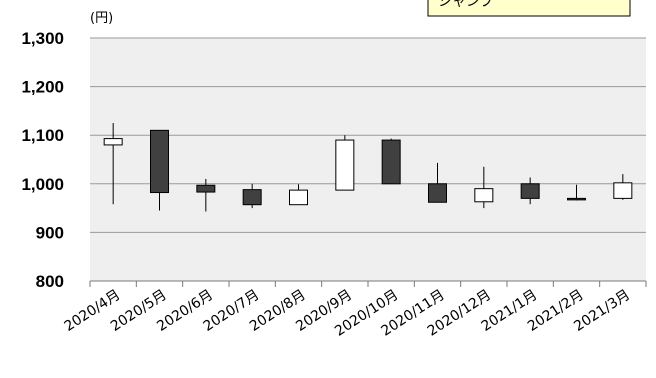  What do you see at coordinates (42, 160) in the screenshot?
I see `y-tick-labels: 1,300 1,200 1,100 1,000 900 800` at bounding box center [42, 160].